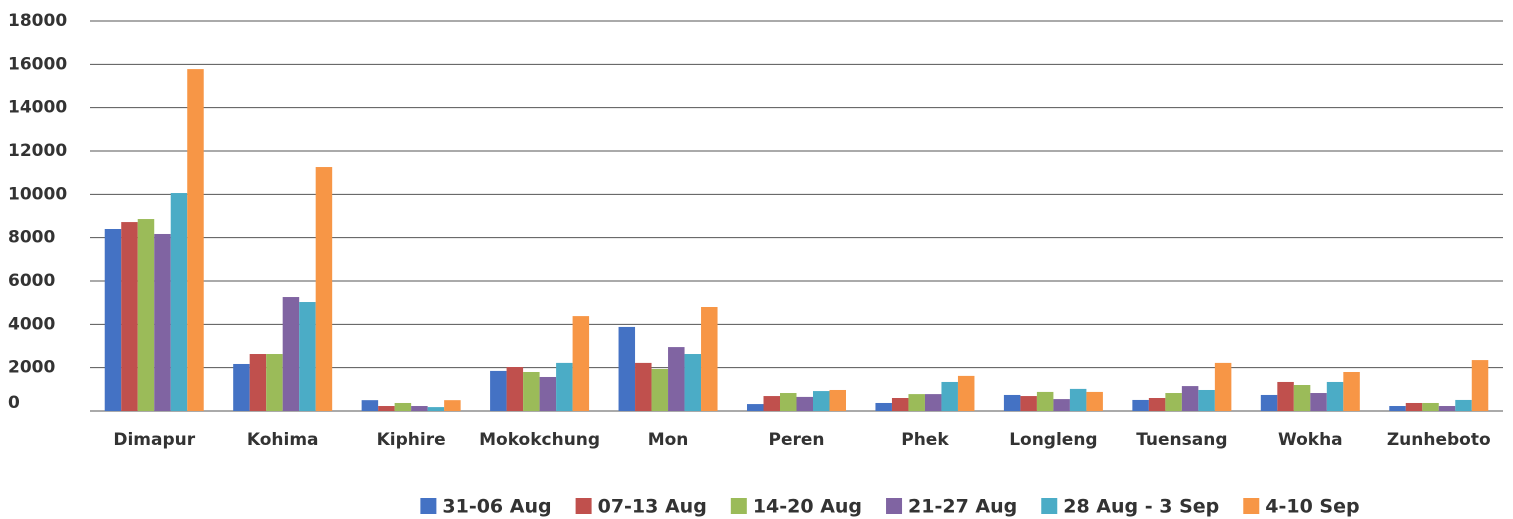  What do you see at coordinates (796, 440) in the screenshot?
I see `x-tick-label: Peren` at bounding box center [796, 440].